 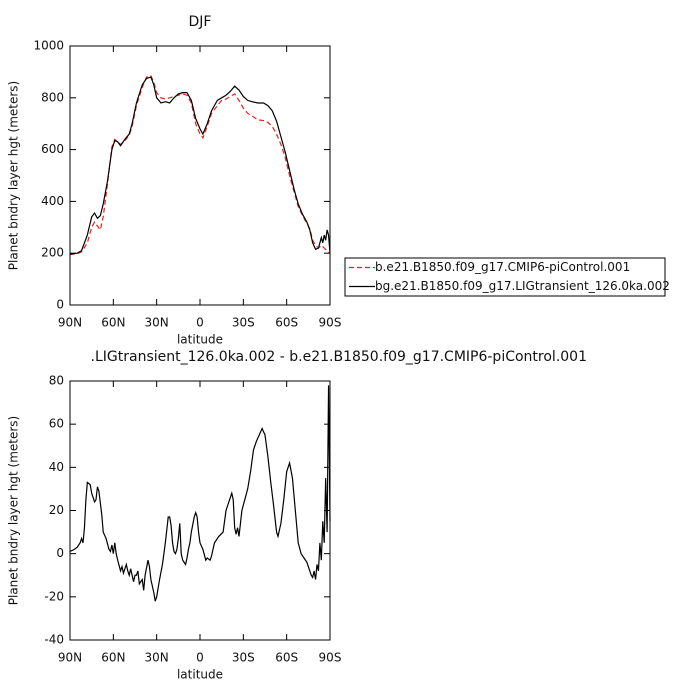 What do you see at coordinates (54, 596) in the screenshot?
I see `y-tick-label: -20` at bounding box center [54, 596].